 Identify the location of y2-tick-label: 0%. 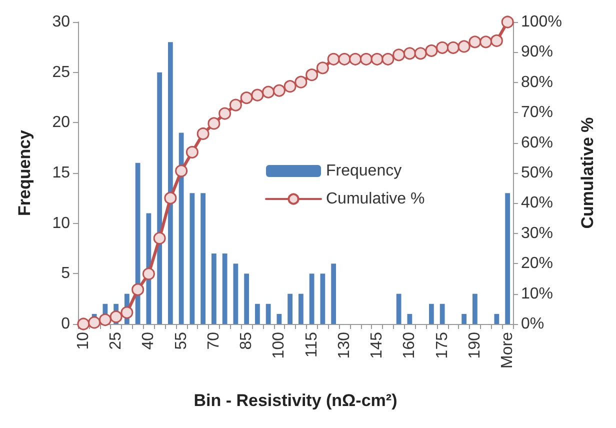
(532, 324).